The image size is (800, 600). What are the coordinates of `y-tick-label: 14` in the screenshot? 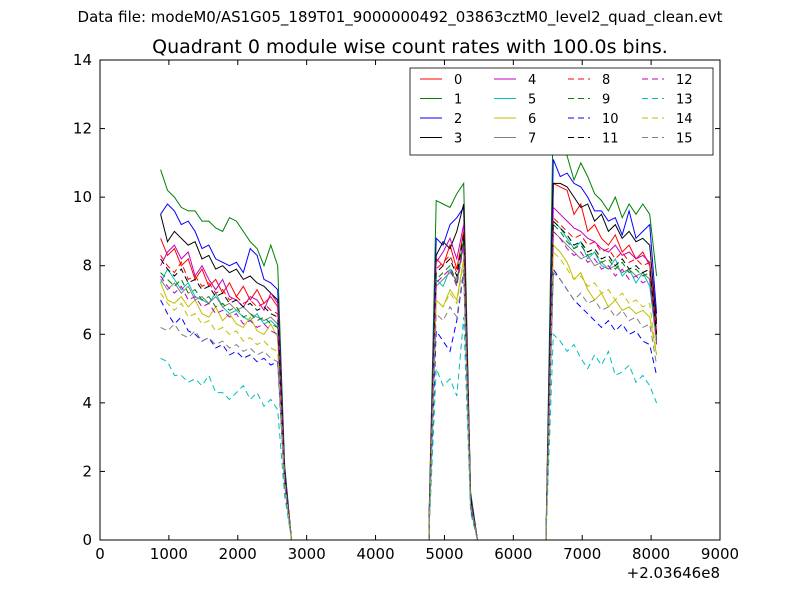 It's located at (82, 60).